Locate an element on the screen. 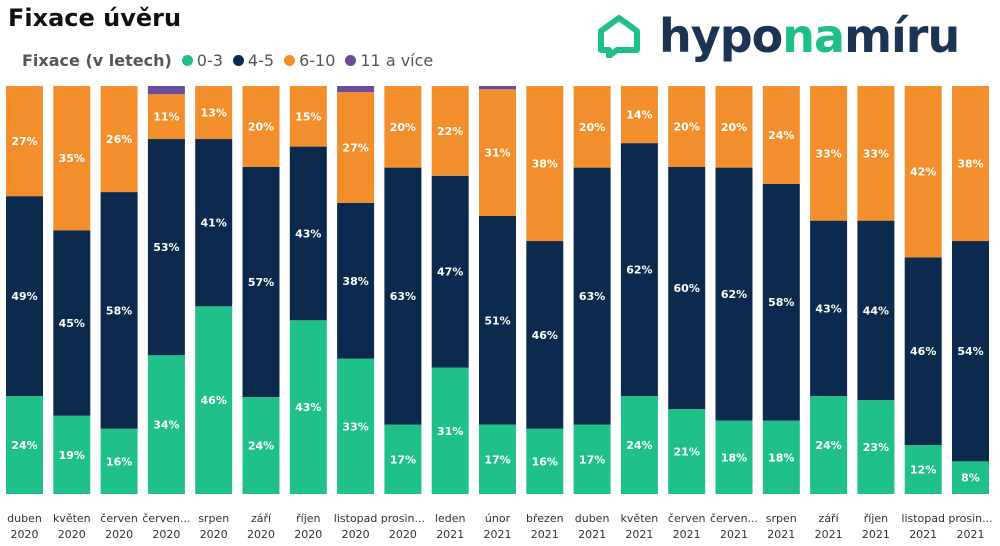  x-tick-label-2-year: 2020 is located at coordinates (119, 534).